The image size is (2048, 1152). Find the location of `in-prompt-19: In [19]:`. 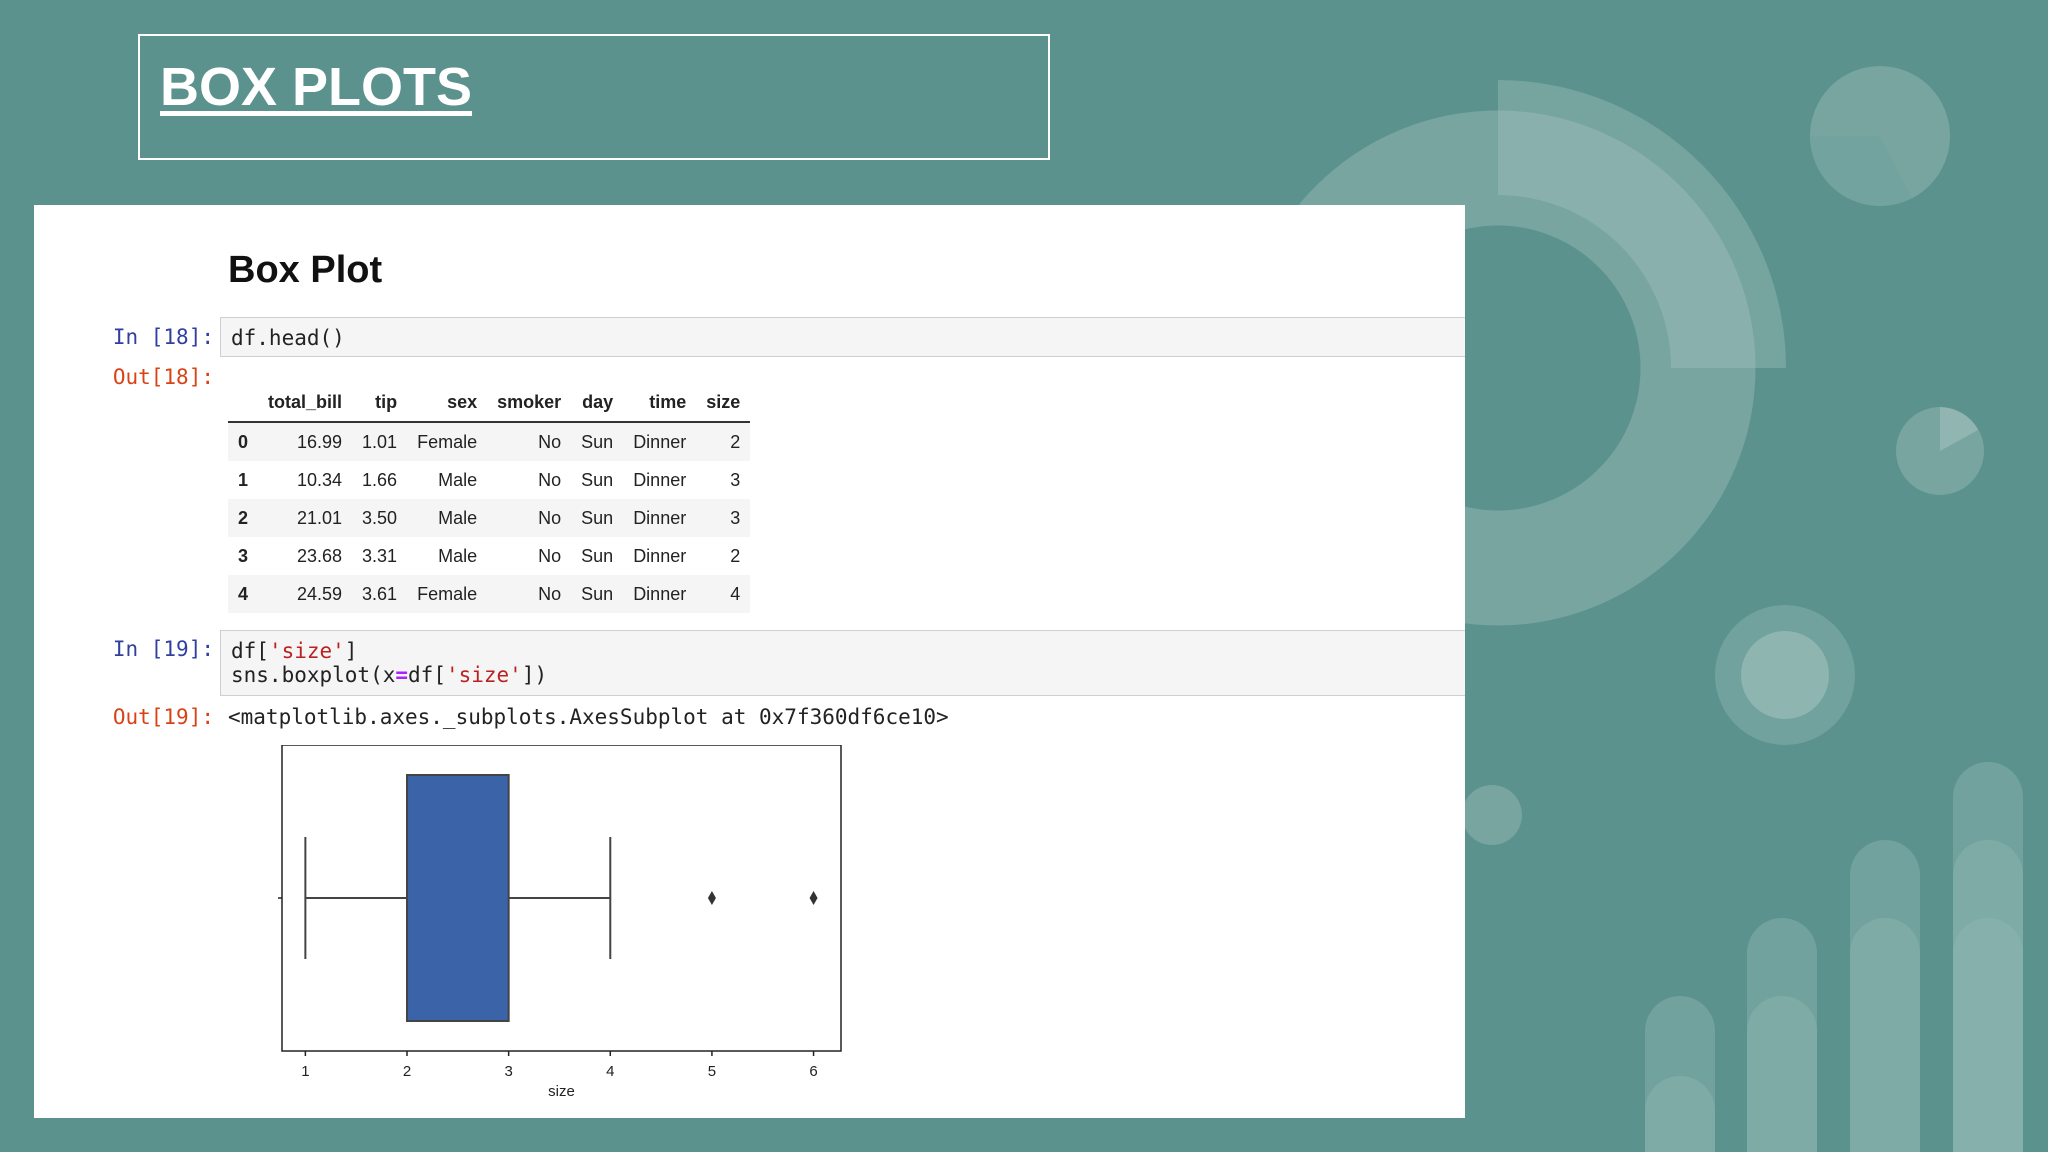

in-prompt-19: In [19]: is located at coordinates (163, 649).